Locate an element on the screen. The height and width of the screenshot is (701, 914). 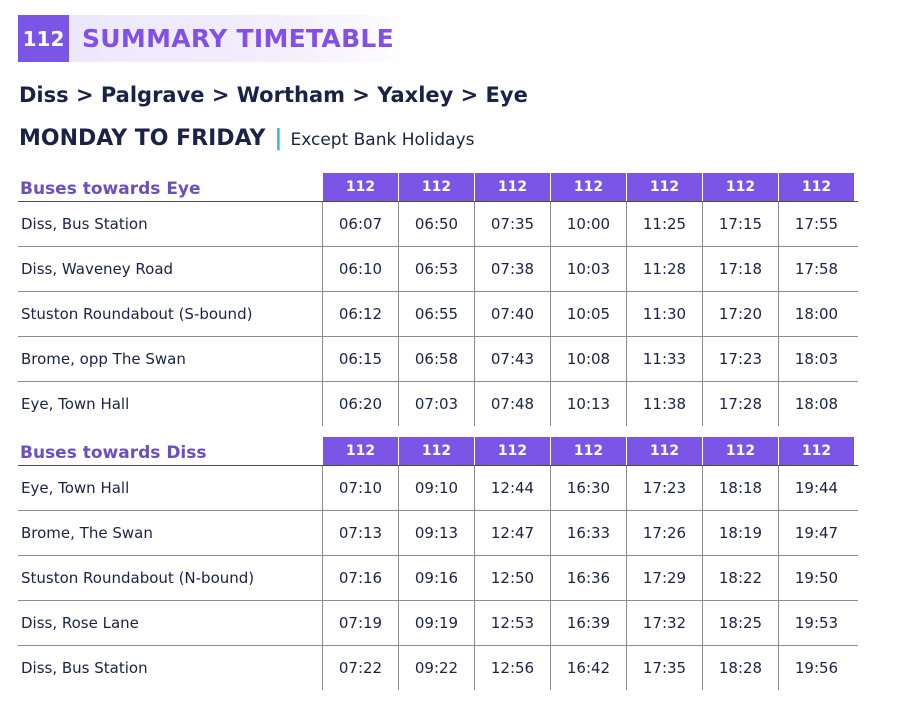
departure-time: 07:40 is located at coordinates (512, 314).